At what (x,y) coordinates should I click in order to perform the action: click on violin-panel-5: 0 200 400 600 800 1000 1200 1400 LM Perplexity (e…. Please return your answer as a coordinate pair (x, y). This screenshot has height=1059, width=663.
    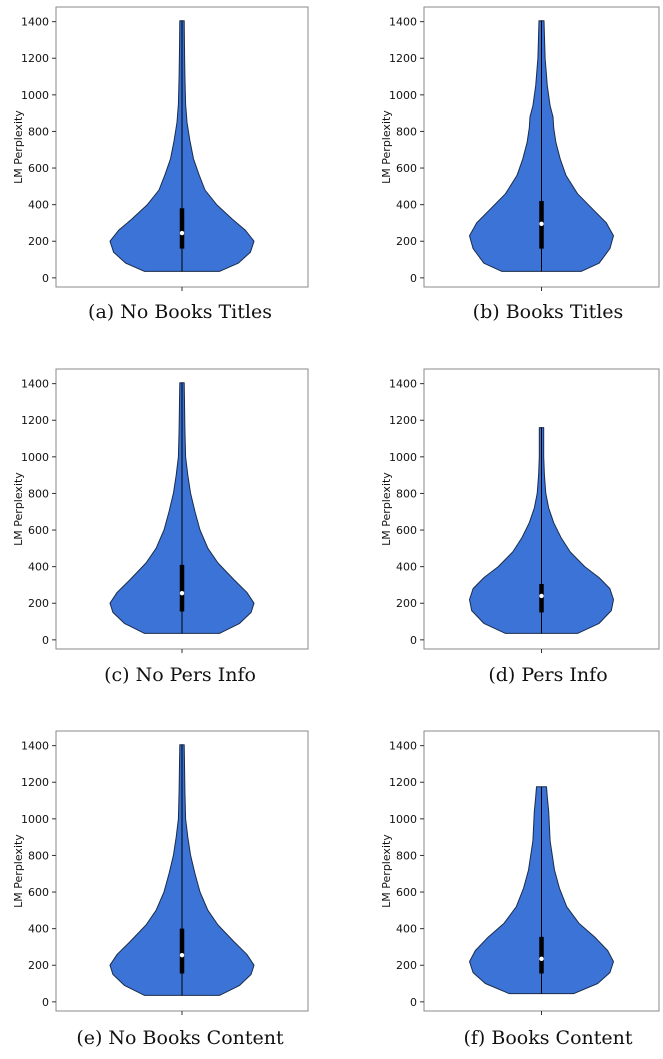
    Looking at the image, I should click on (160, 889).